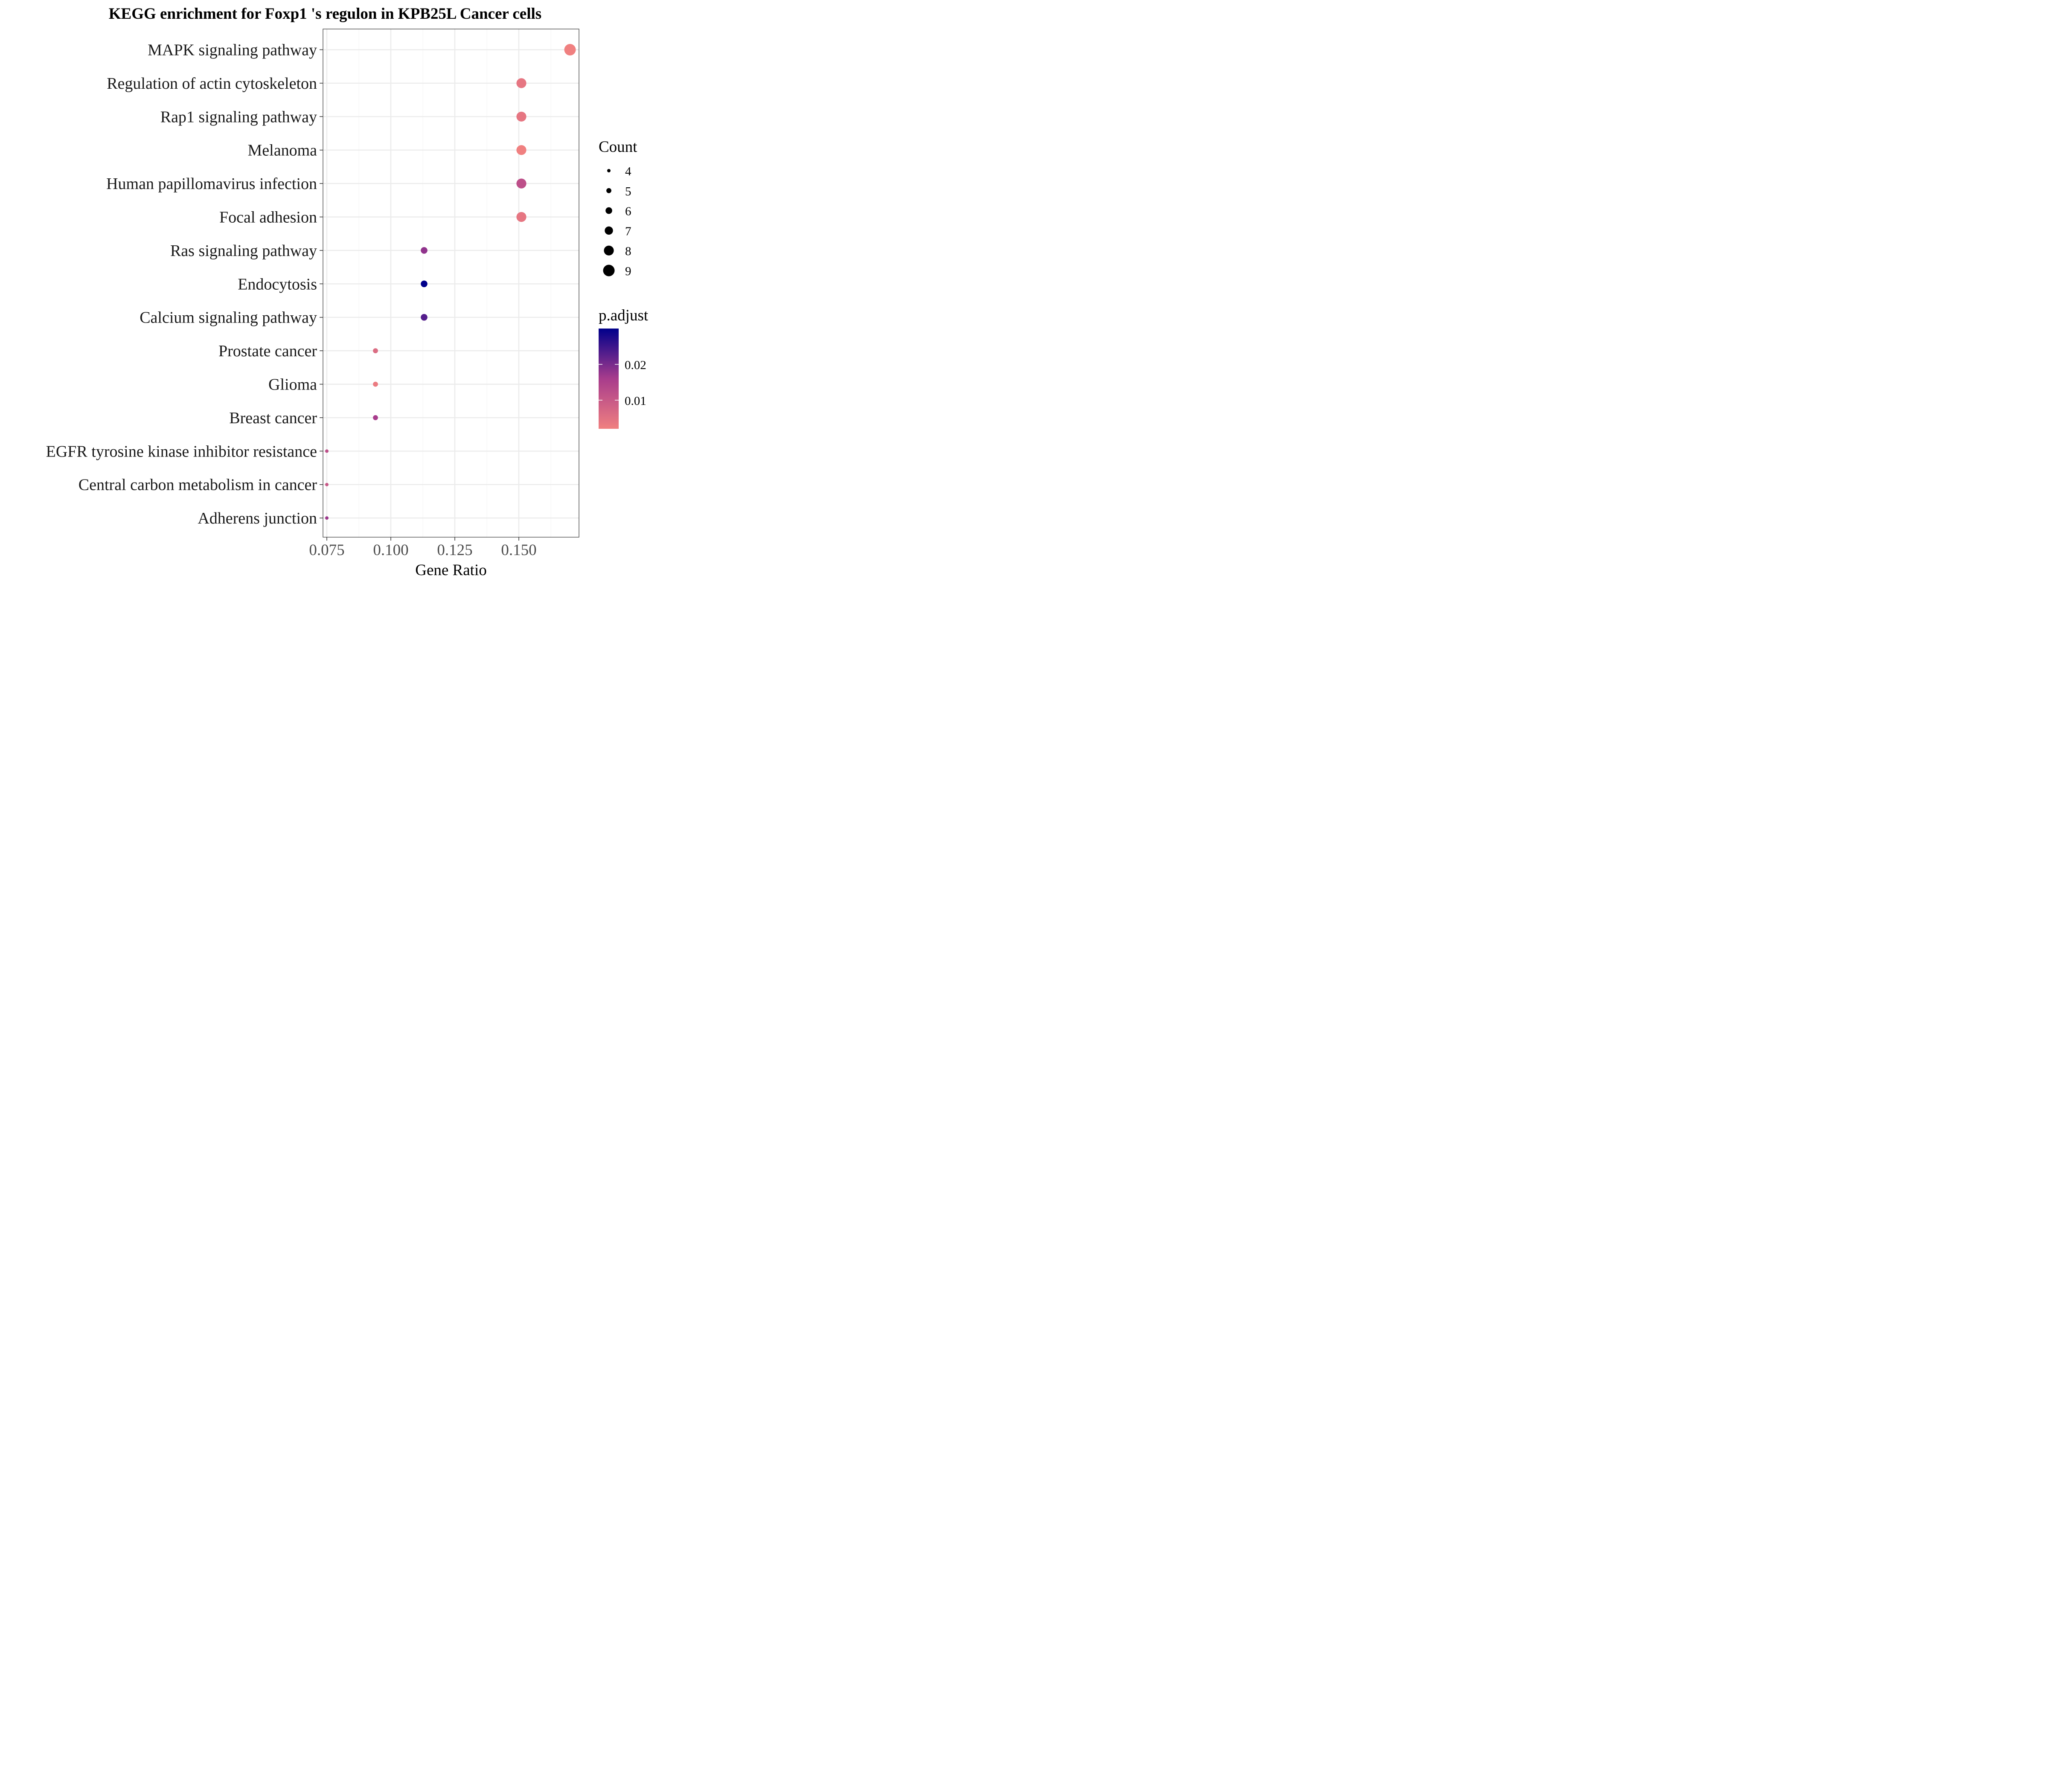 This screenshot has width=2048, height=1792. I want to click on category-label: Melanoma, so click(282, 151).